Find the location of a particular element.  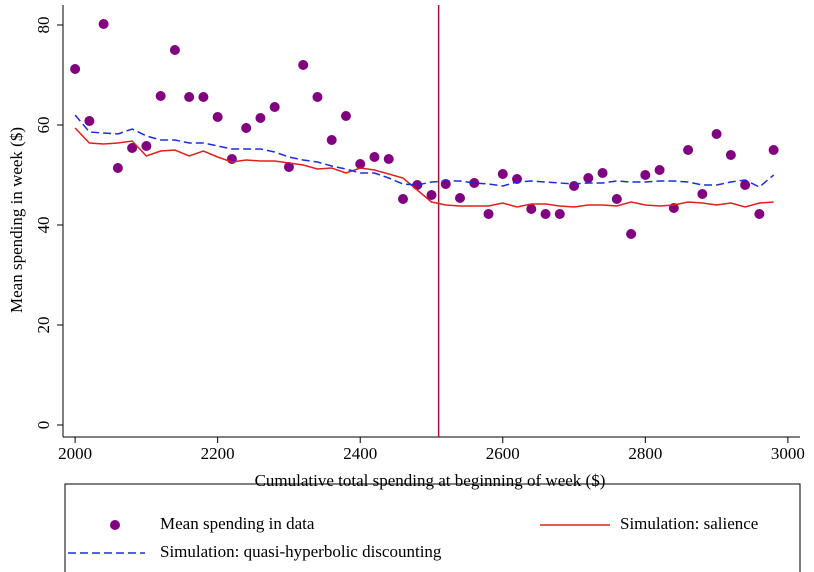

legend-label: Mean spending in data is located at coordinates (237, 523).